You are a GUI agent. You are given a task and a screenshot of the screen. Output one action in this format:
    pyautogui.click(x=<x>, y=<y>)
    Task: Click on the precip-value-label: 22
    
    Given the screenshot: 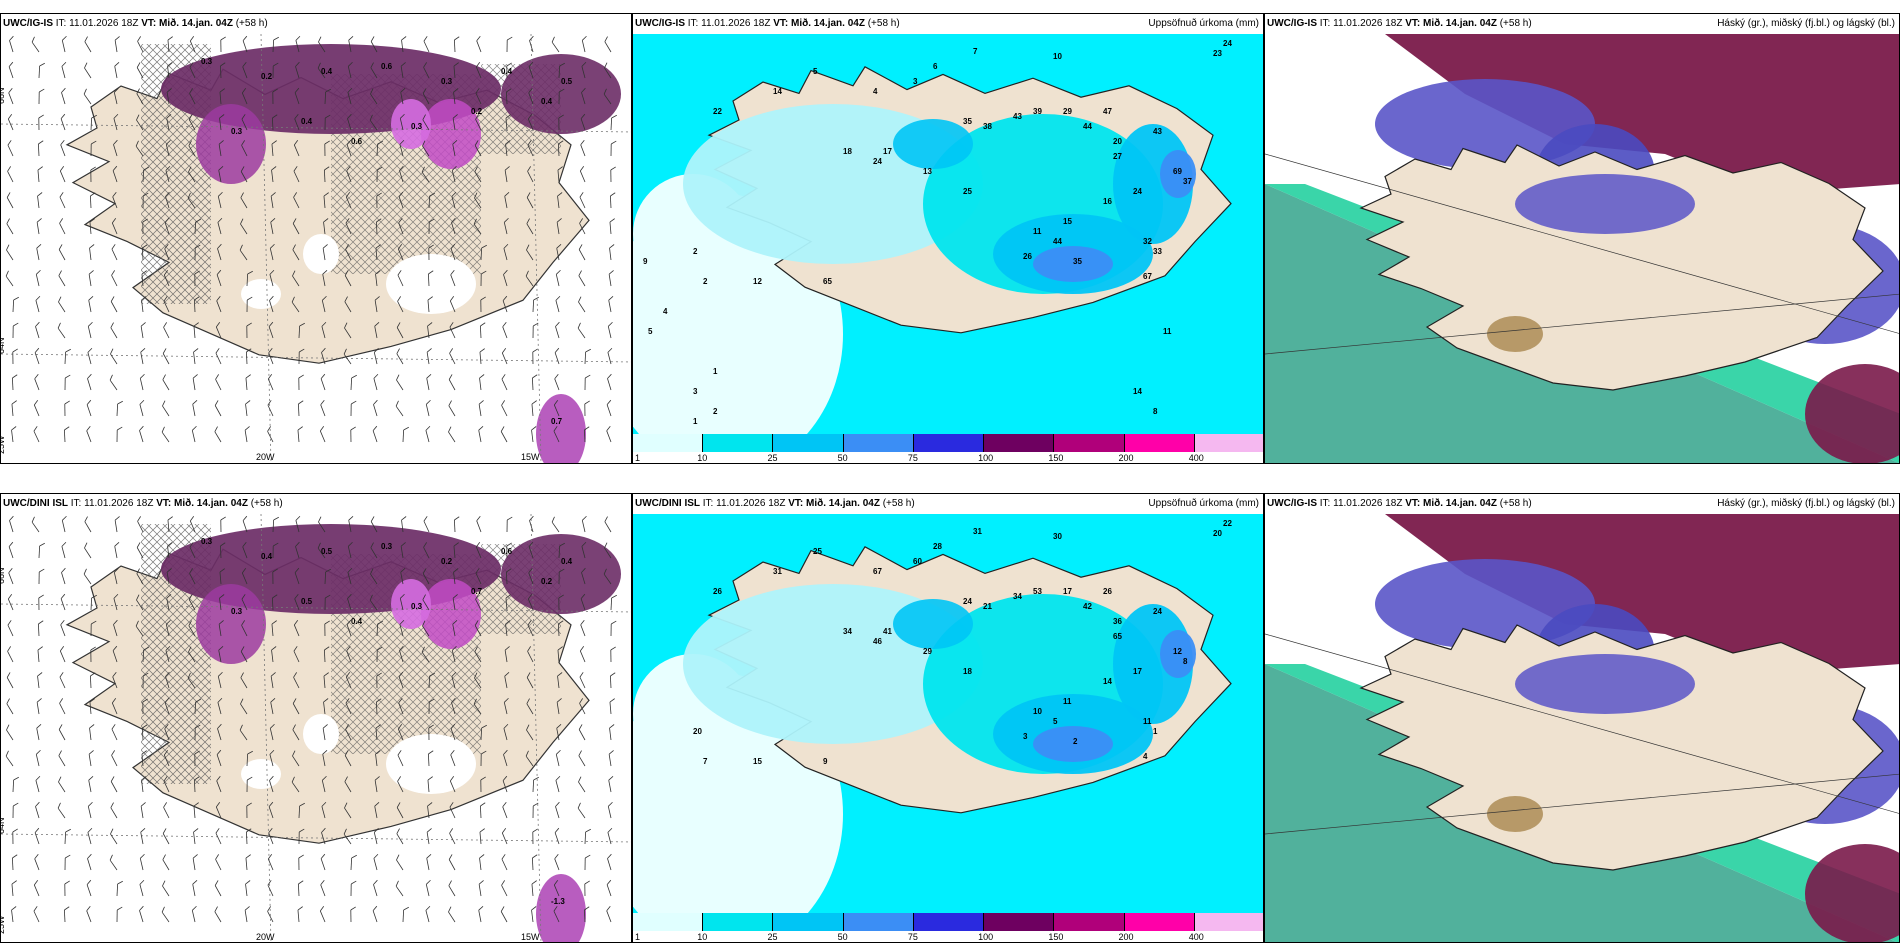 What is the action you would take?
    pyautogui.click(x=717, y=111)
    